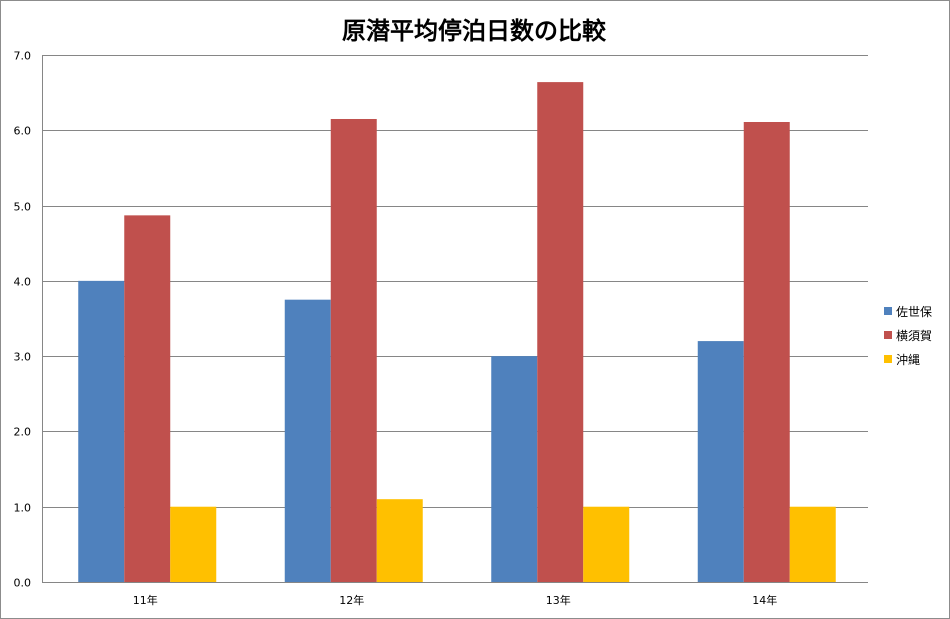 This screenshot has height=619, width=950. What do you see at coordinates (914, 311) in the screenshot?
I see `legend-label-sasebo: 佐世保` at bounding box center [914, 311].